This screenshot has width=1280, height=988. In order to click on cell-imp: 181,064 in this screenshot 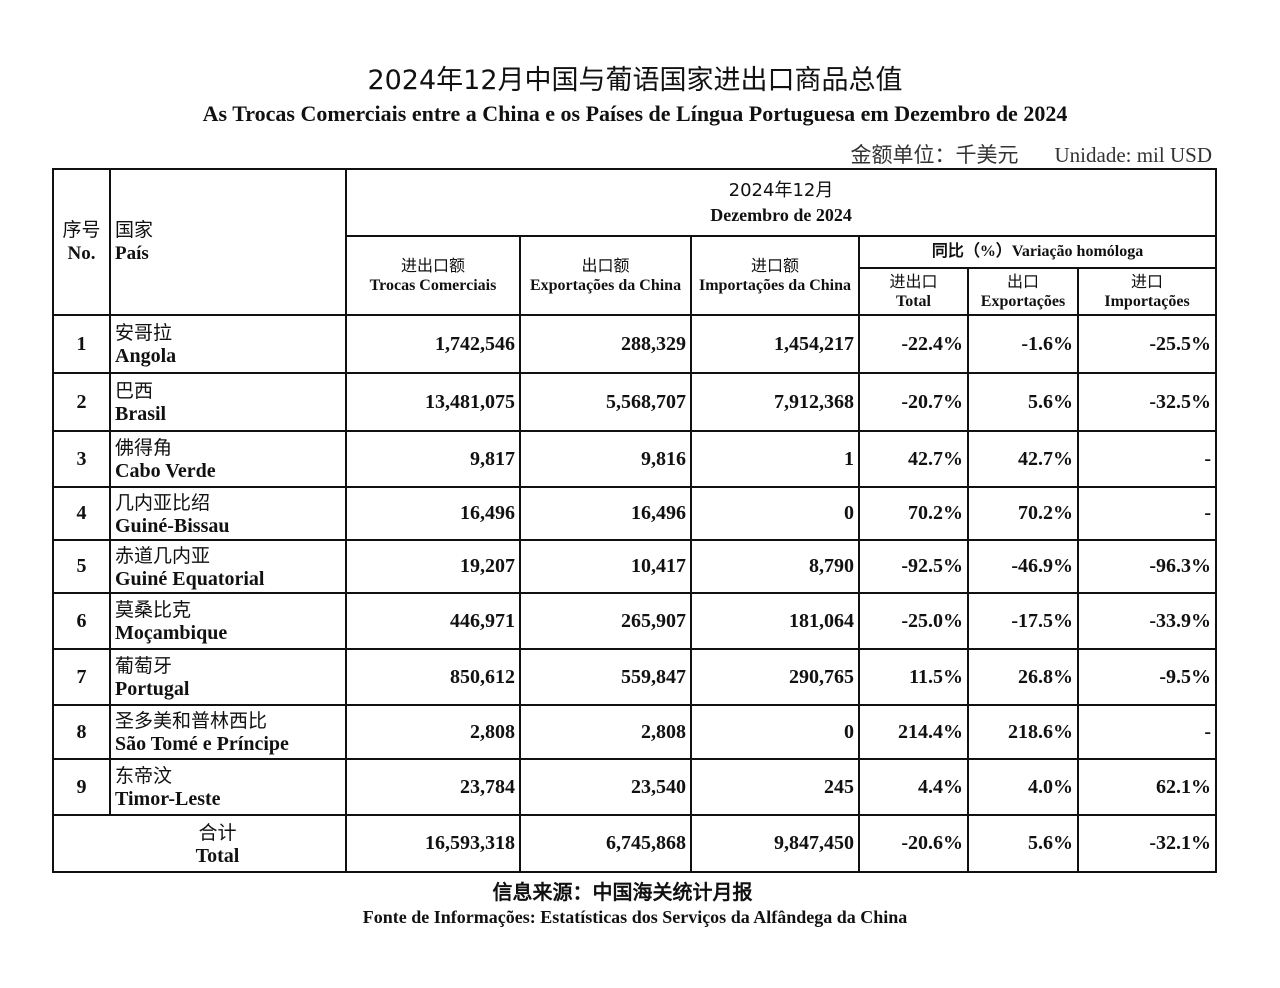, I will do `click(775, 621)`.